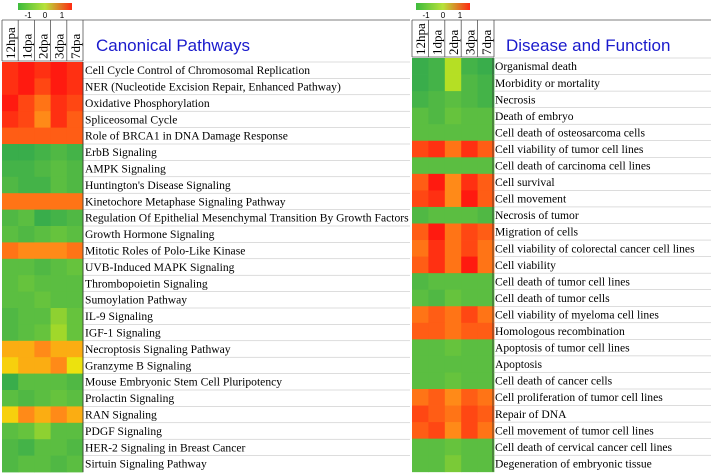 This screenshot has width=711, height=473. What do you see at coordinates (160, 267) in the screenshot?
I see `row-label: UVB-Induced MAPK Signaling` at bounding box center [160, 267].